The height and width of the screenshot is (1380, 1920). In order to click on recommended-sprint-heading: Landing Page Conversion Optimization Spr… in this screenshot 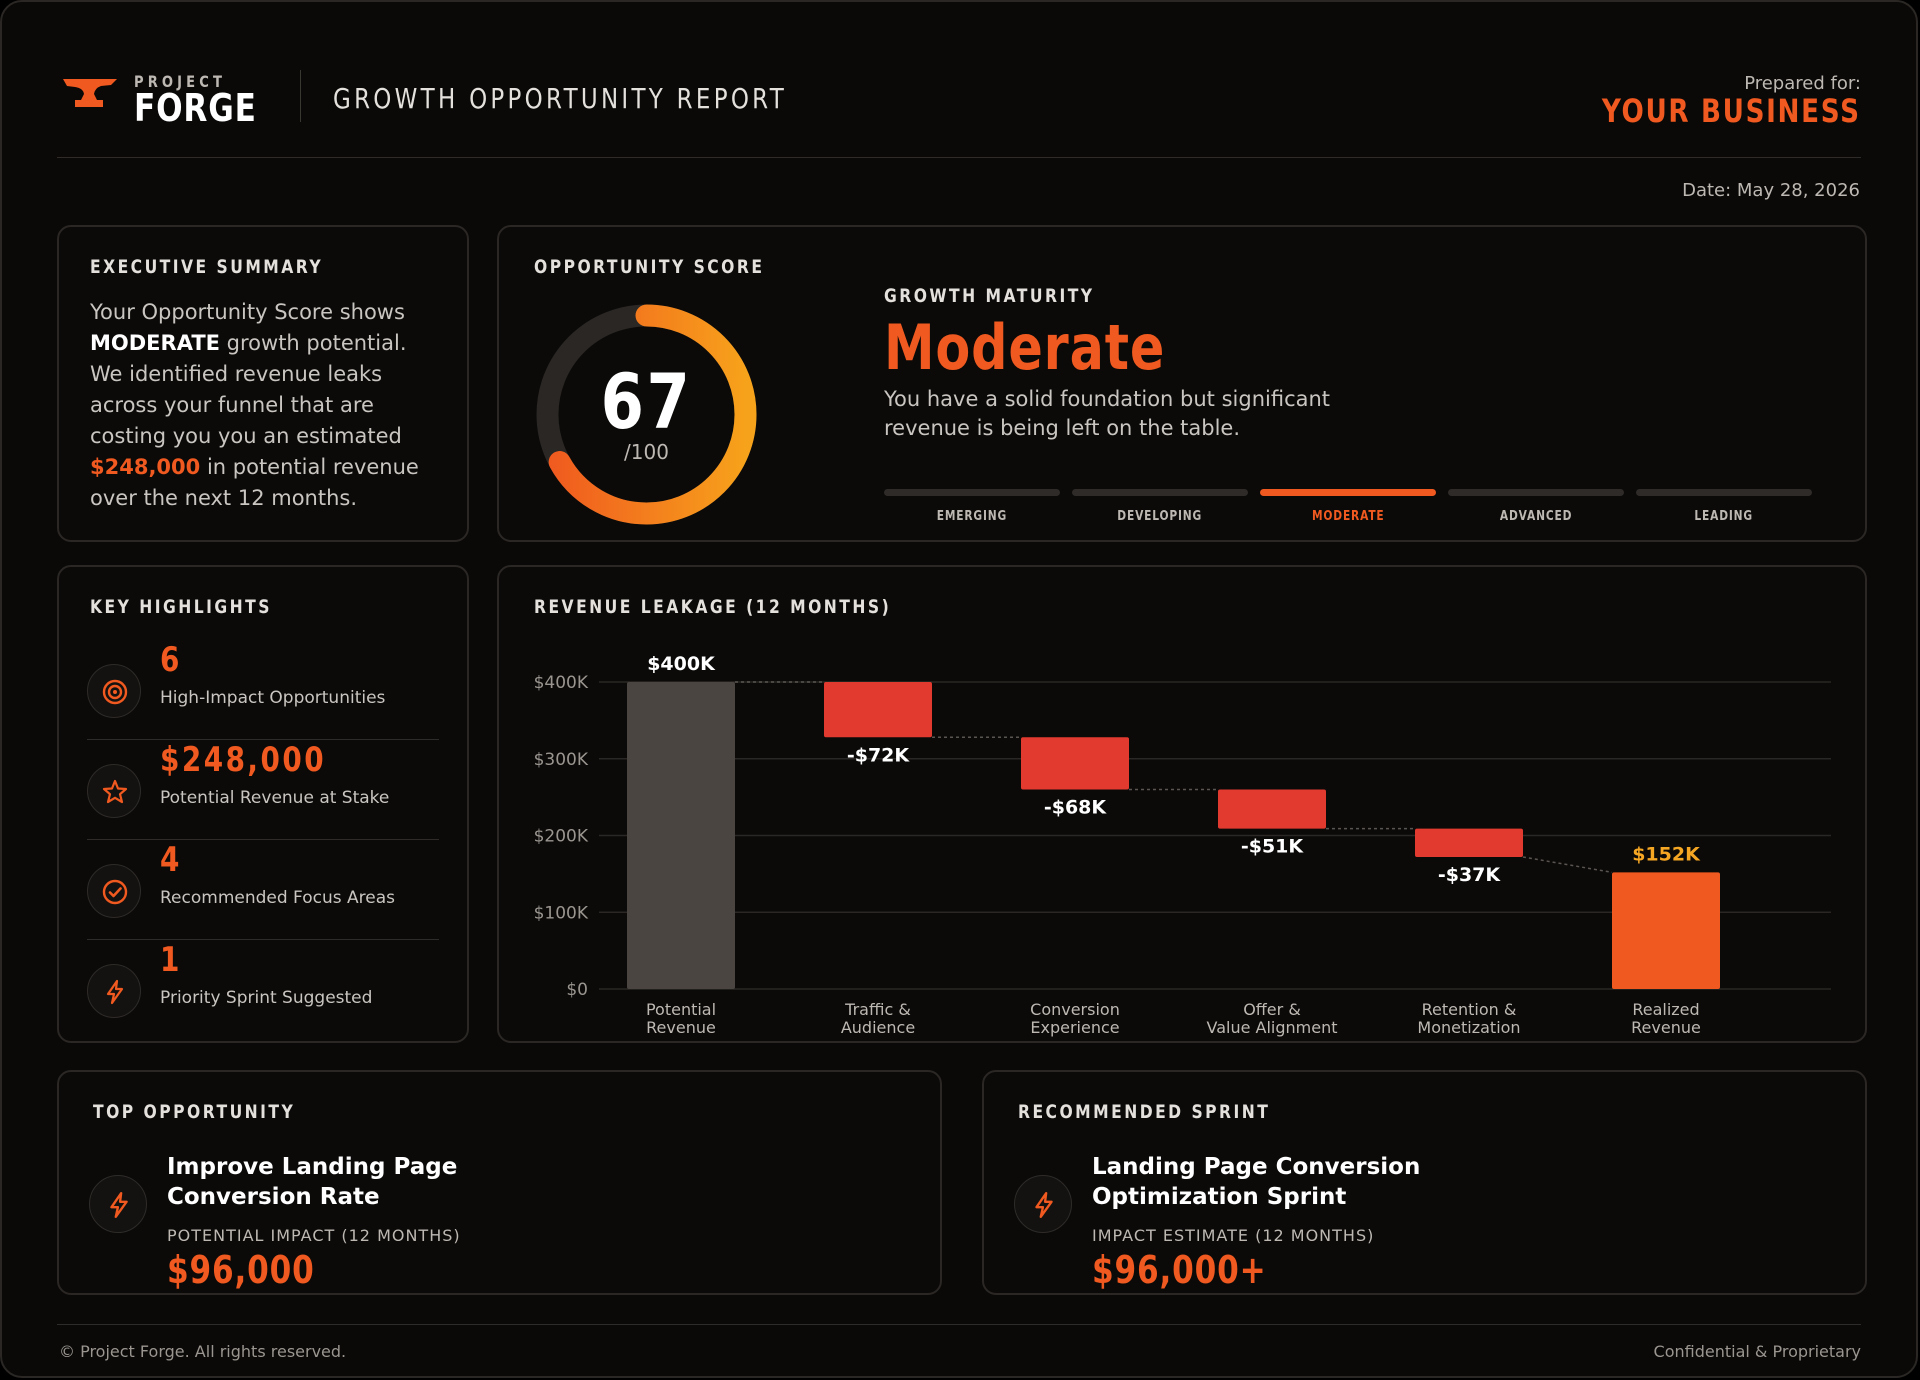, I will do `click(1256, 1182)`.